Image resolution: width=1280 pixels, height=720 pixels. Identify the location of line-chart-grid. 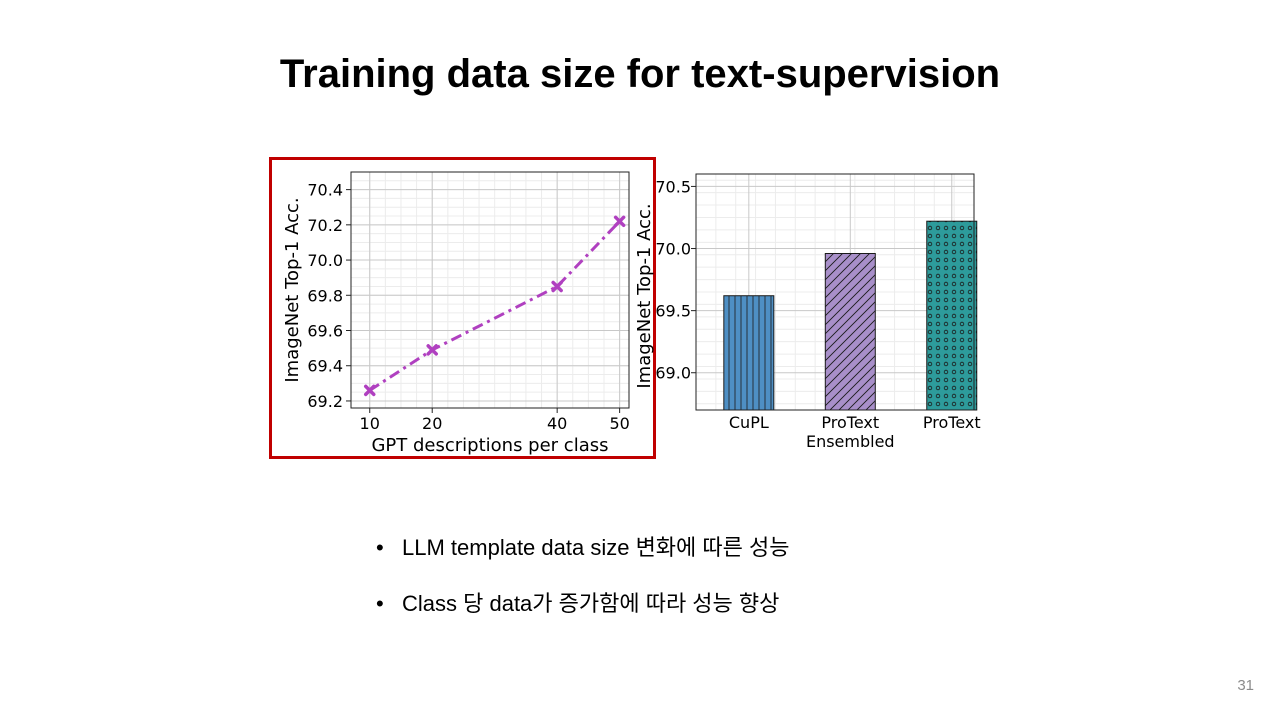
(490, 290).